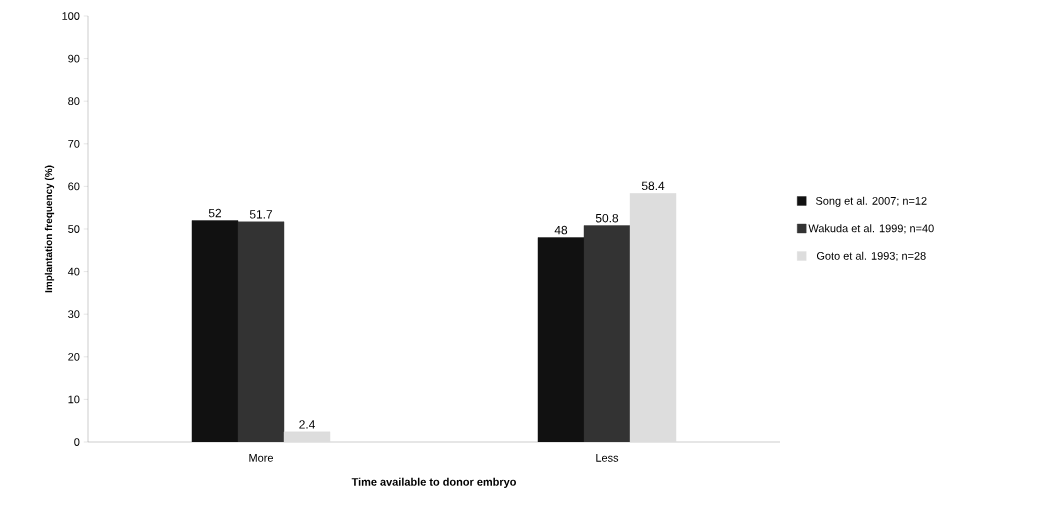  Describe the element at coordinates (74, 143) in the screenshot. I see `y-tick-label: 70` at that location.